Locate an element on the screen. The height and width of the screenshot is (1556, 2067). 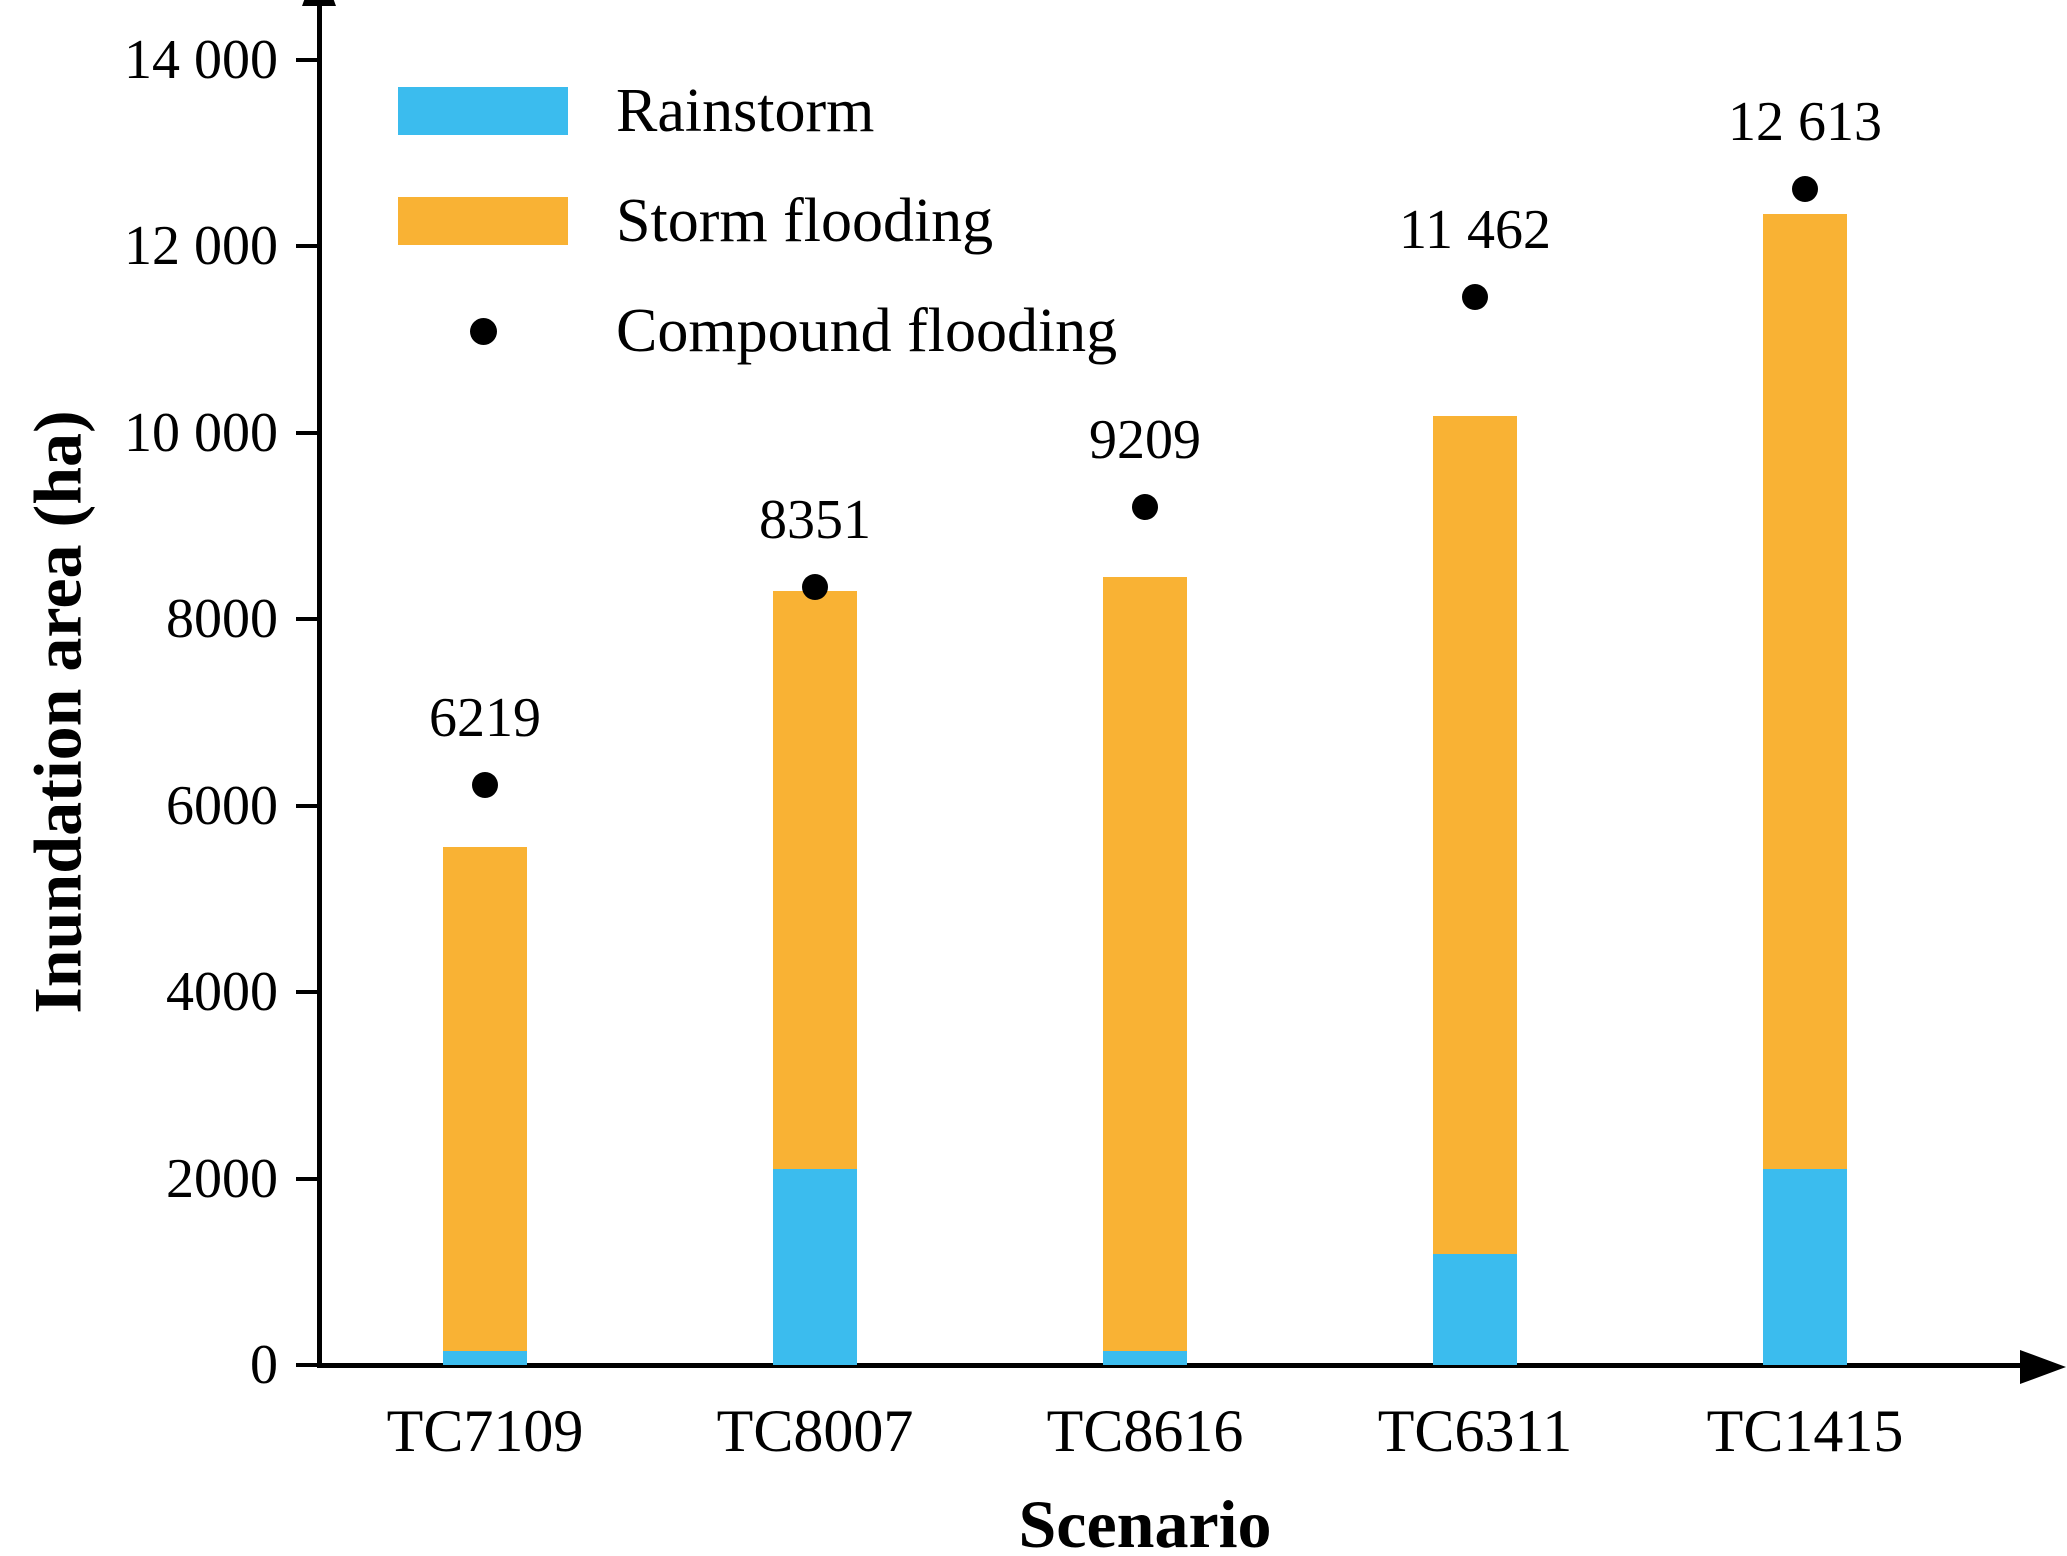
x-axis-category-label: TC8007 is located at coordinates (815, 1431).